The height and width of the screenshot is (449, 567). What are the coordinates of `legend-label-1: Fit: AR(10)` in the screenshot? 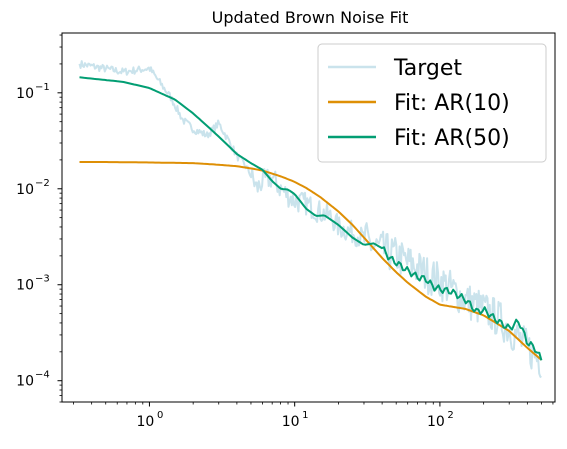 It's located at (452, 103).